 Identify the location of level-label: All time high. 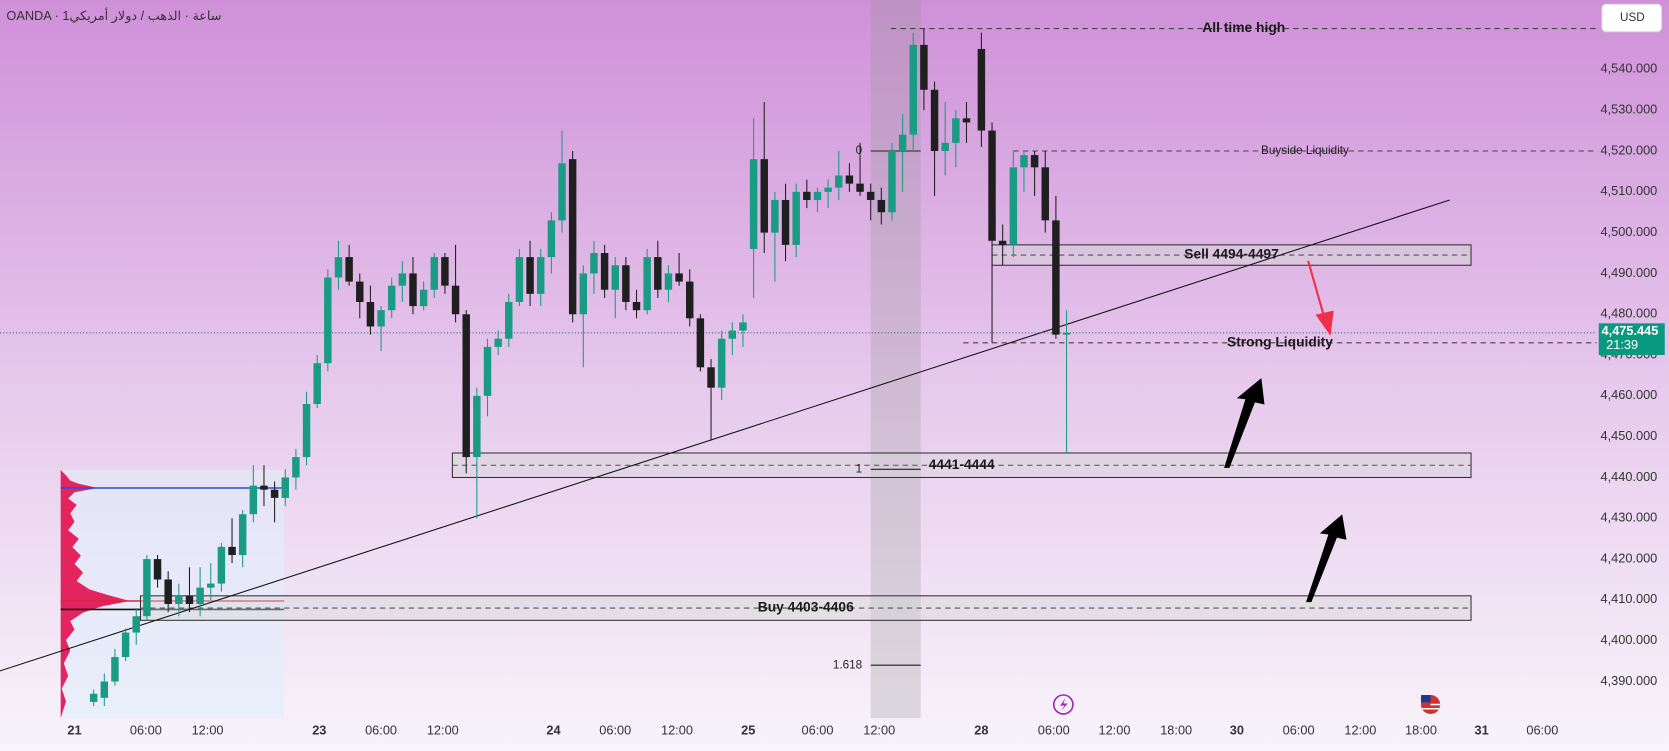
(1243, 27).